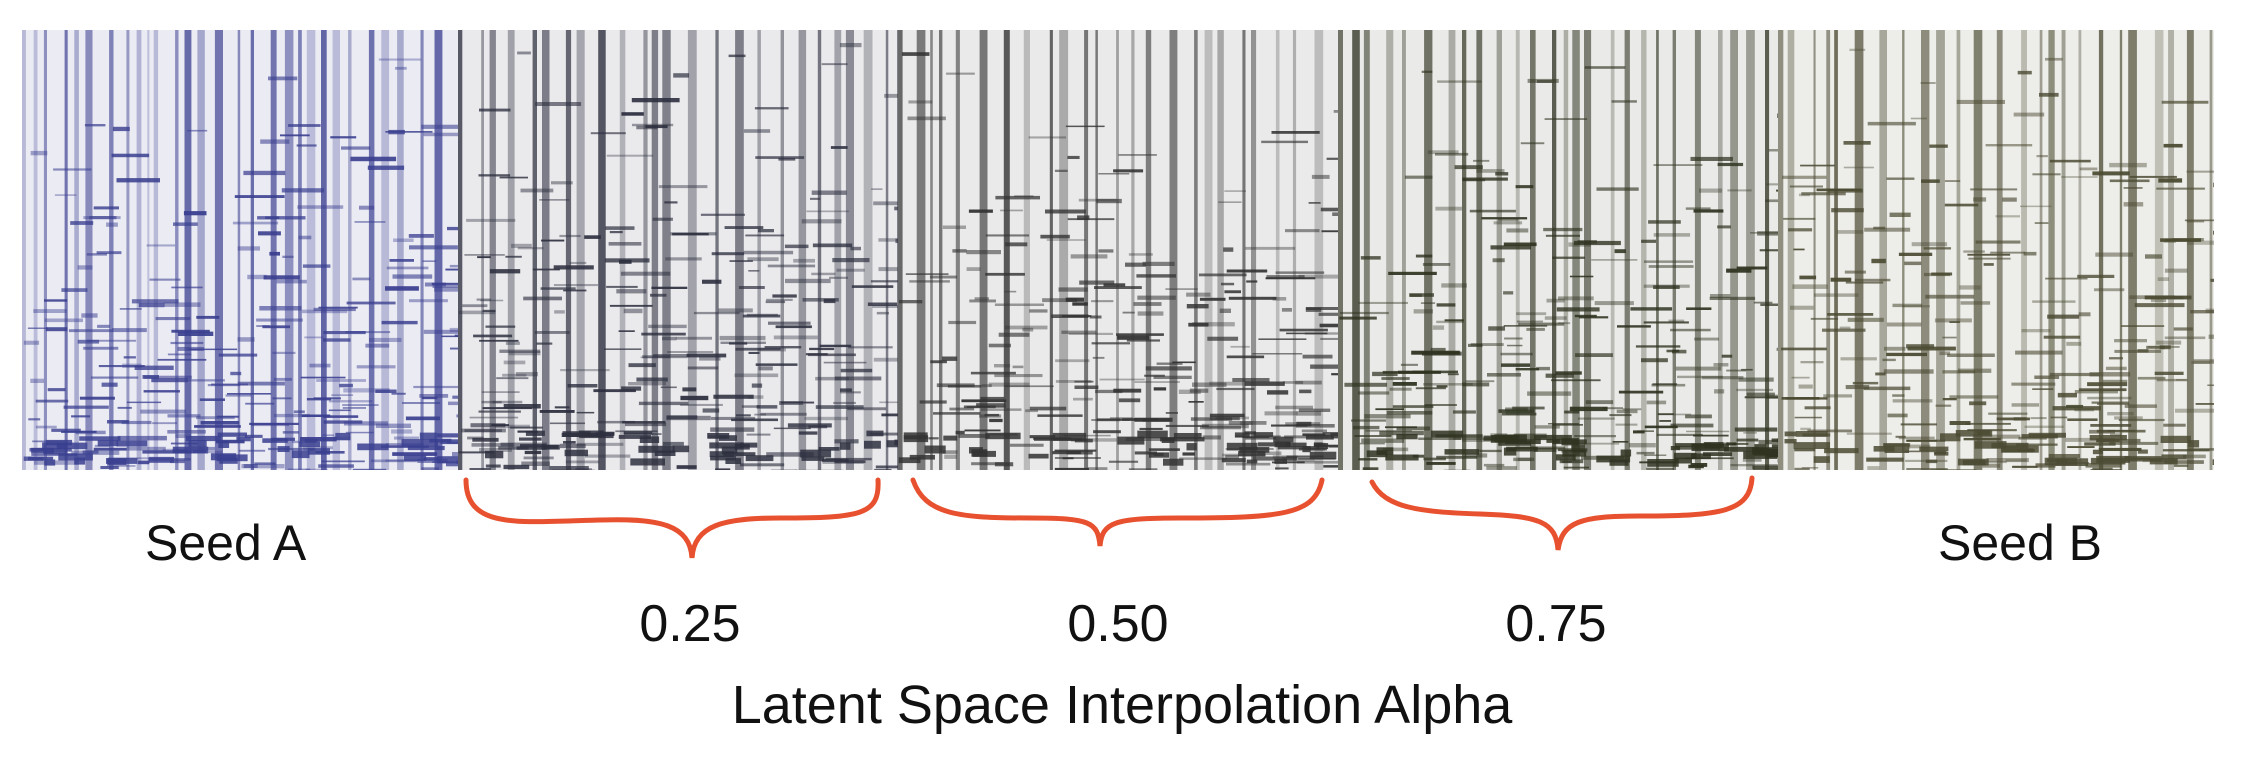  I want to click on alpha-label-025: 0.25, so click(690, 624).